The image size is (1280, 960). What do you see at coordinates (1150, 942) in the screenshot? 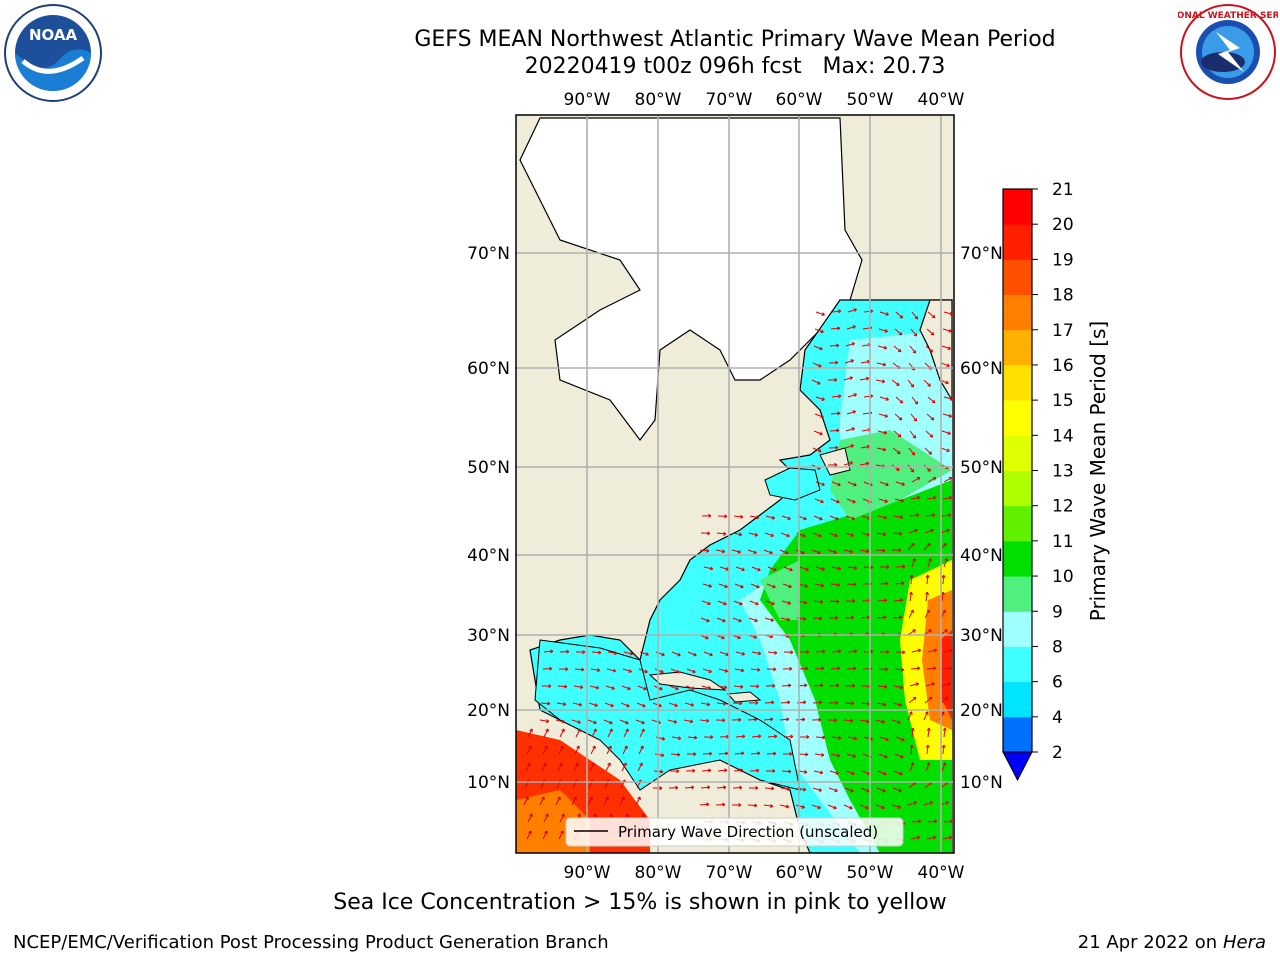
I see `date-text: 21 Apr 2022 on` at bounding box center [1150, 942].